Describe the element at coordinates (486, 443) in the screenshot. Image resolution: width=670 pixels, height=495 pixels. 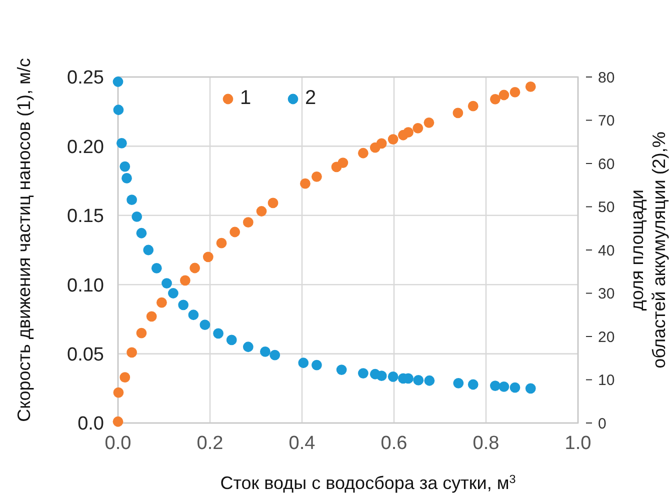
I see `x-tick-label: 0.8` at that location.